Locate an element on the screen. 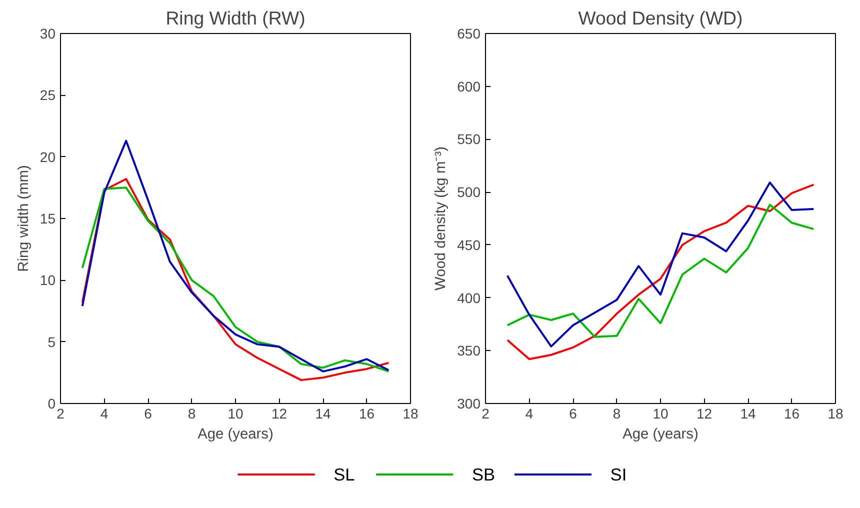  y-tick-label: 15 is located at coordinates (48, 218).